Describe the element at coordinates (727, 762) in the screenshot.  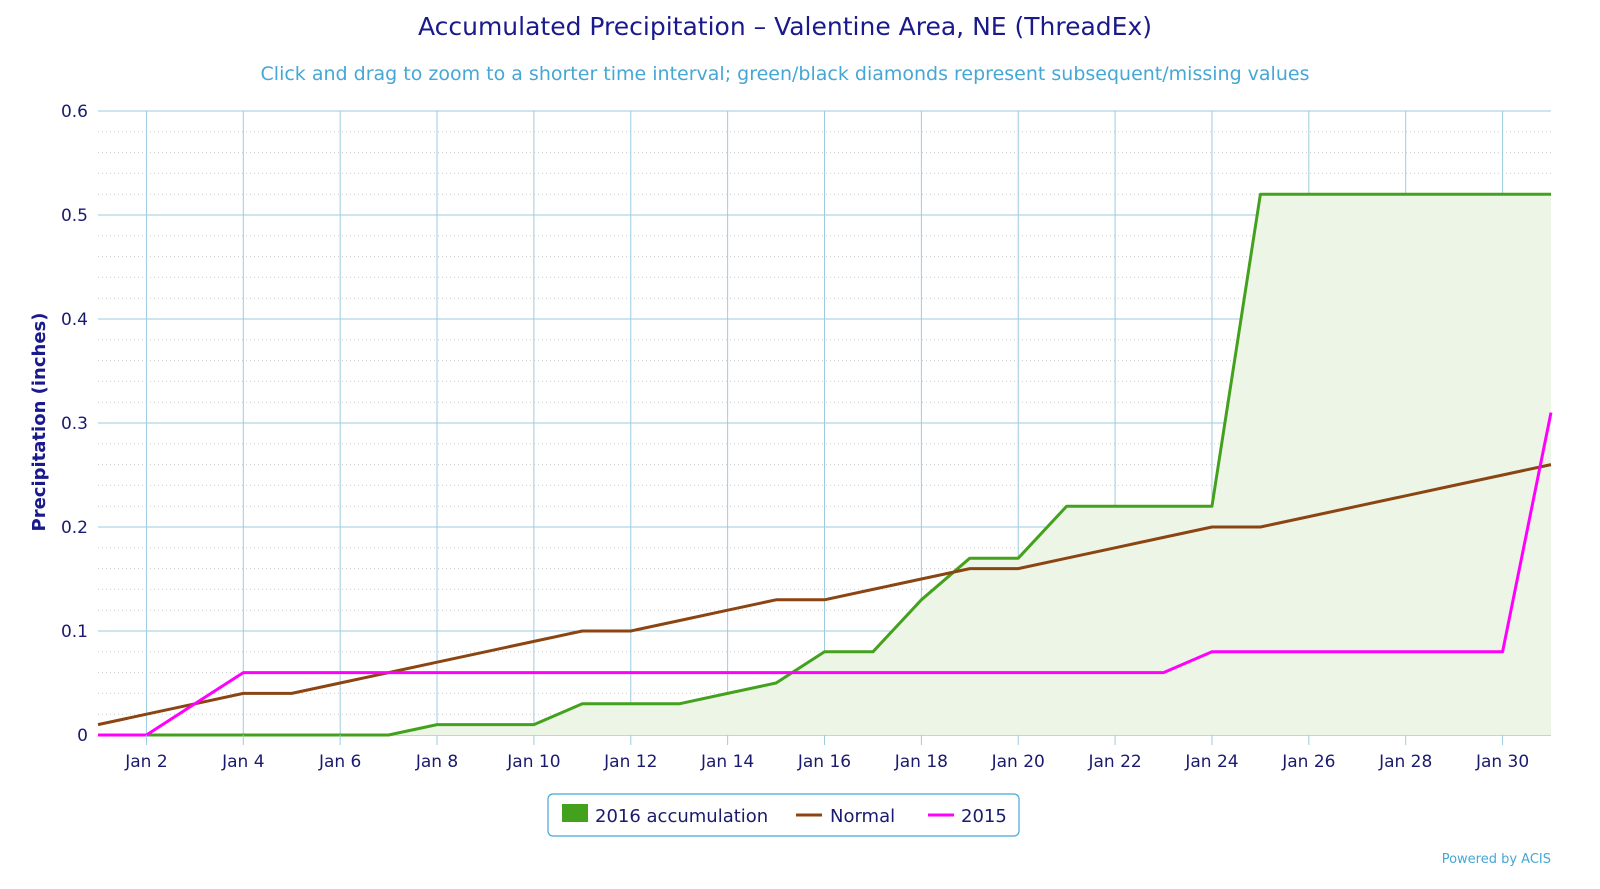
I see `x-tick-label: Jan 14` at that location.